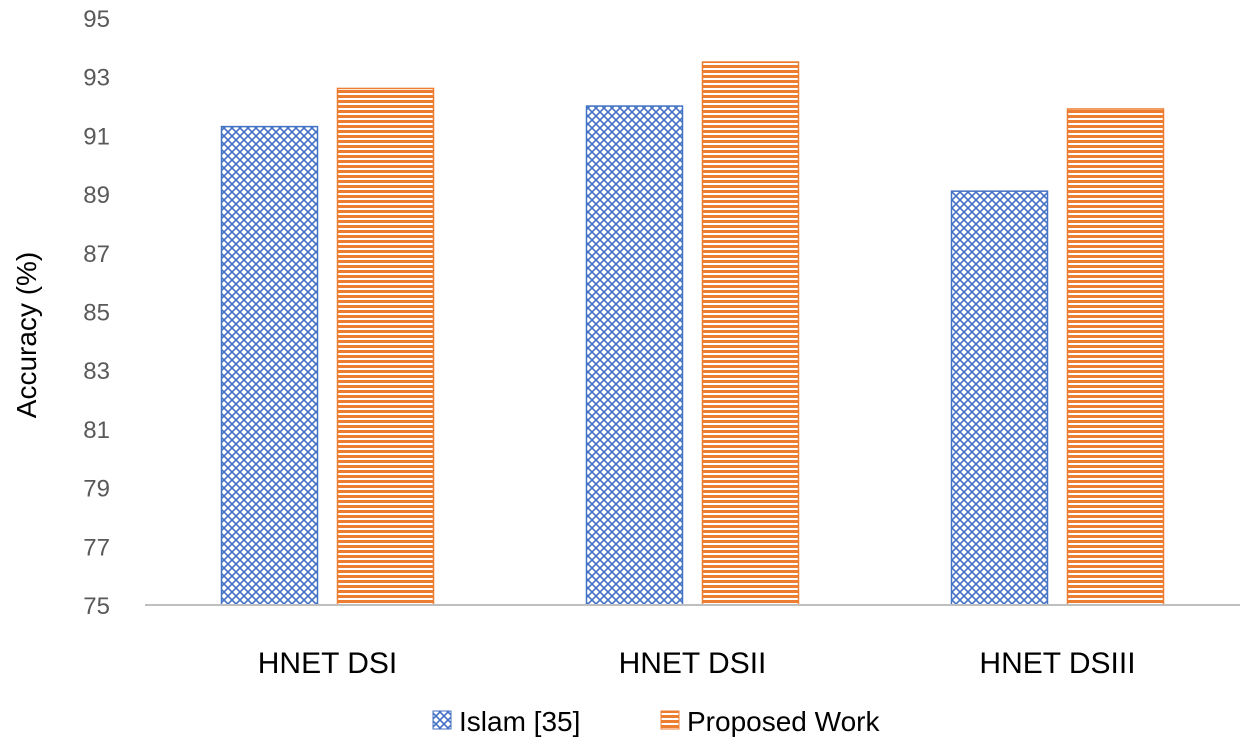 This screenshot has width=1250, height=751. Describe the element at coordinates (96, 78) in the screenshot. I see `y-tick-label: 93` at that location.